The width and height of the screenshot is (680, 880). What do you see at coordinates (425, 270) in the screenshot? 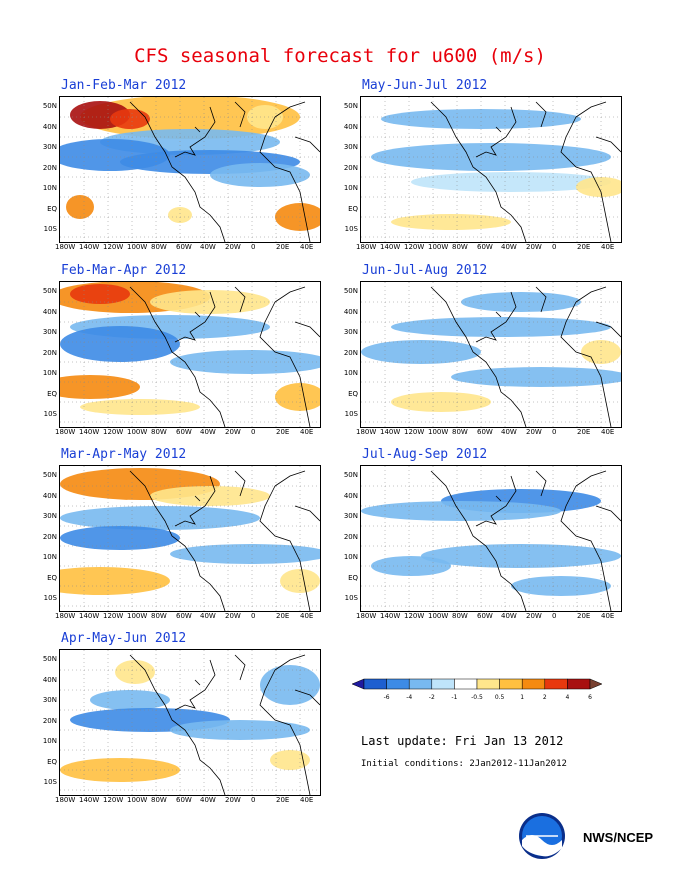
I see `panel-title: Jun-Jul-Aug 2012` at bounding box center [425, 270].